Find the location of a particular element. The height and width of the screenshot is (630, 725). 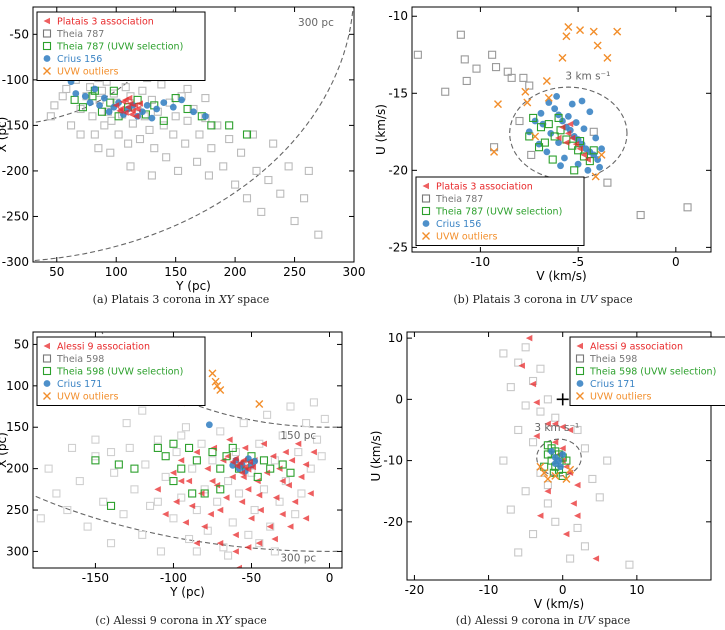

x-tick-label: 300 is located at coordinates (354, 272).